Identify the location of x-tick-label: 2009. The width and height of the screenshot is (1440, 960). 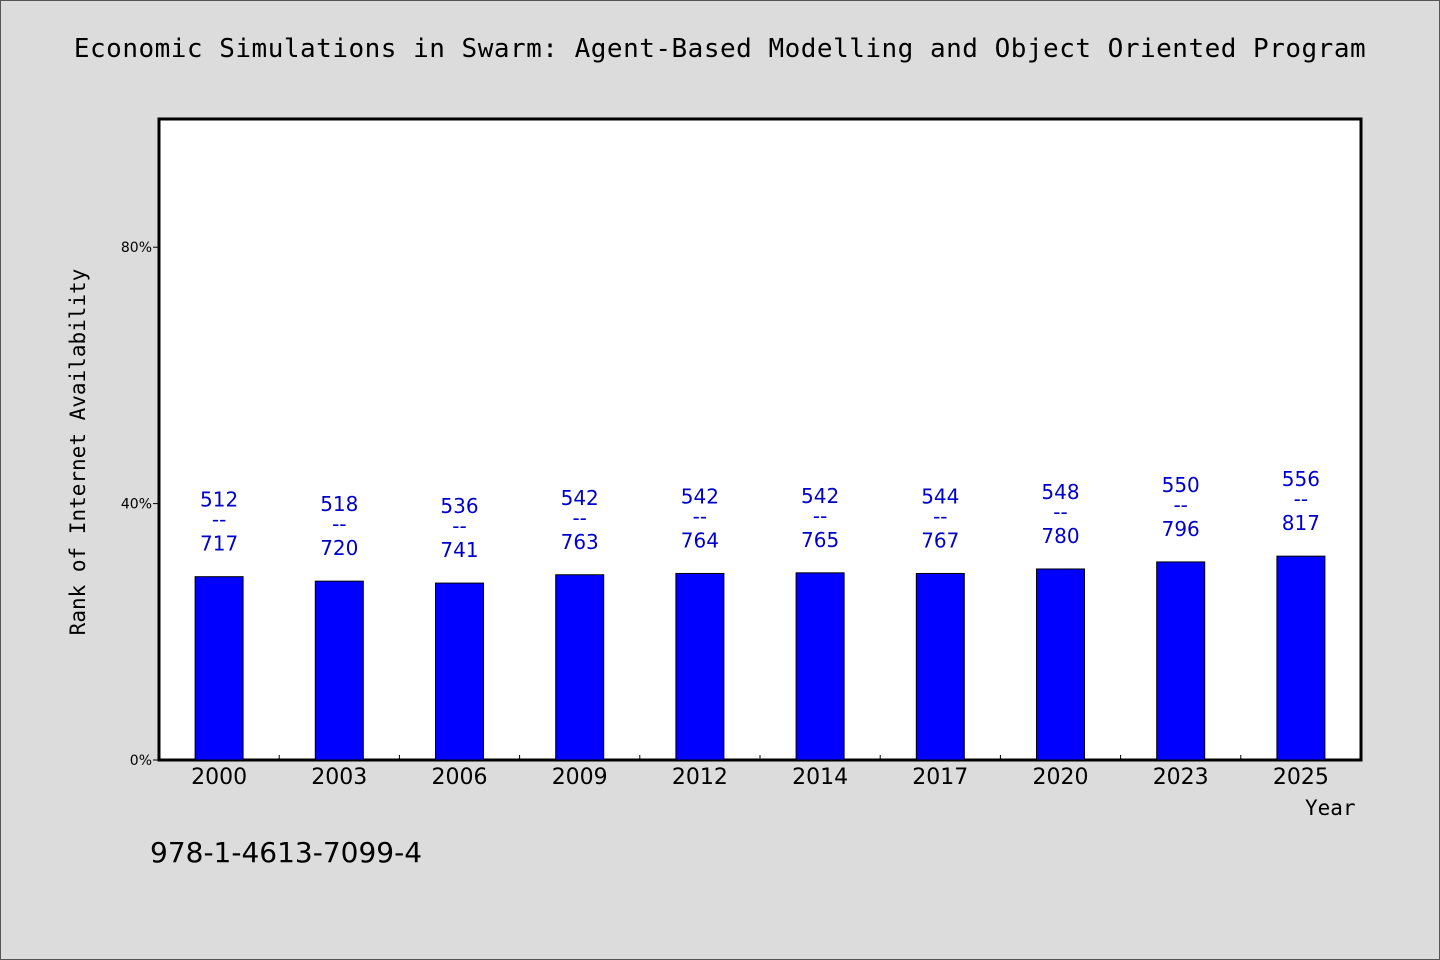
(580, 777).